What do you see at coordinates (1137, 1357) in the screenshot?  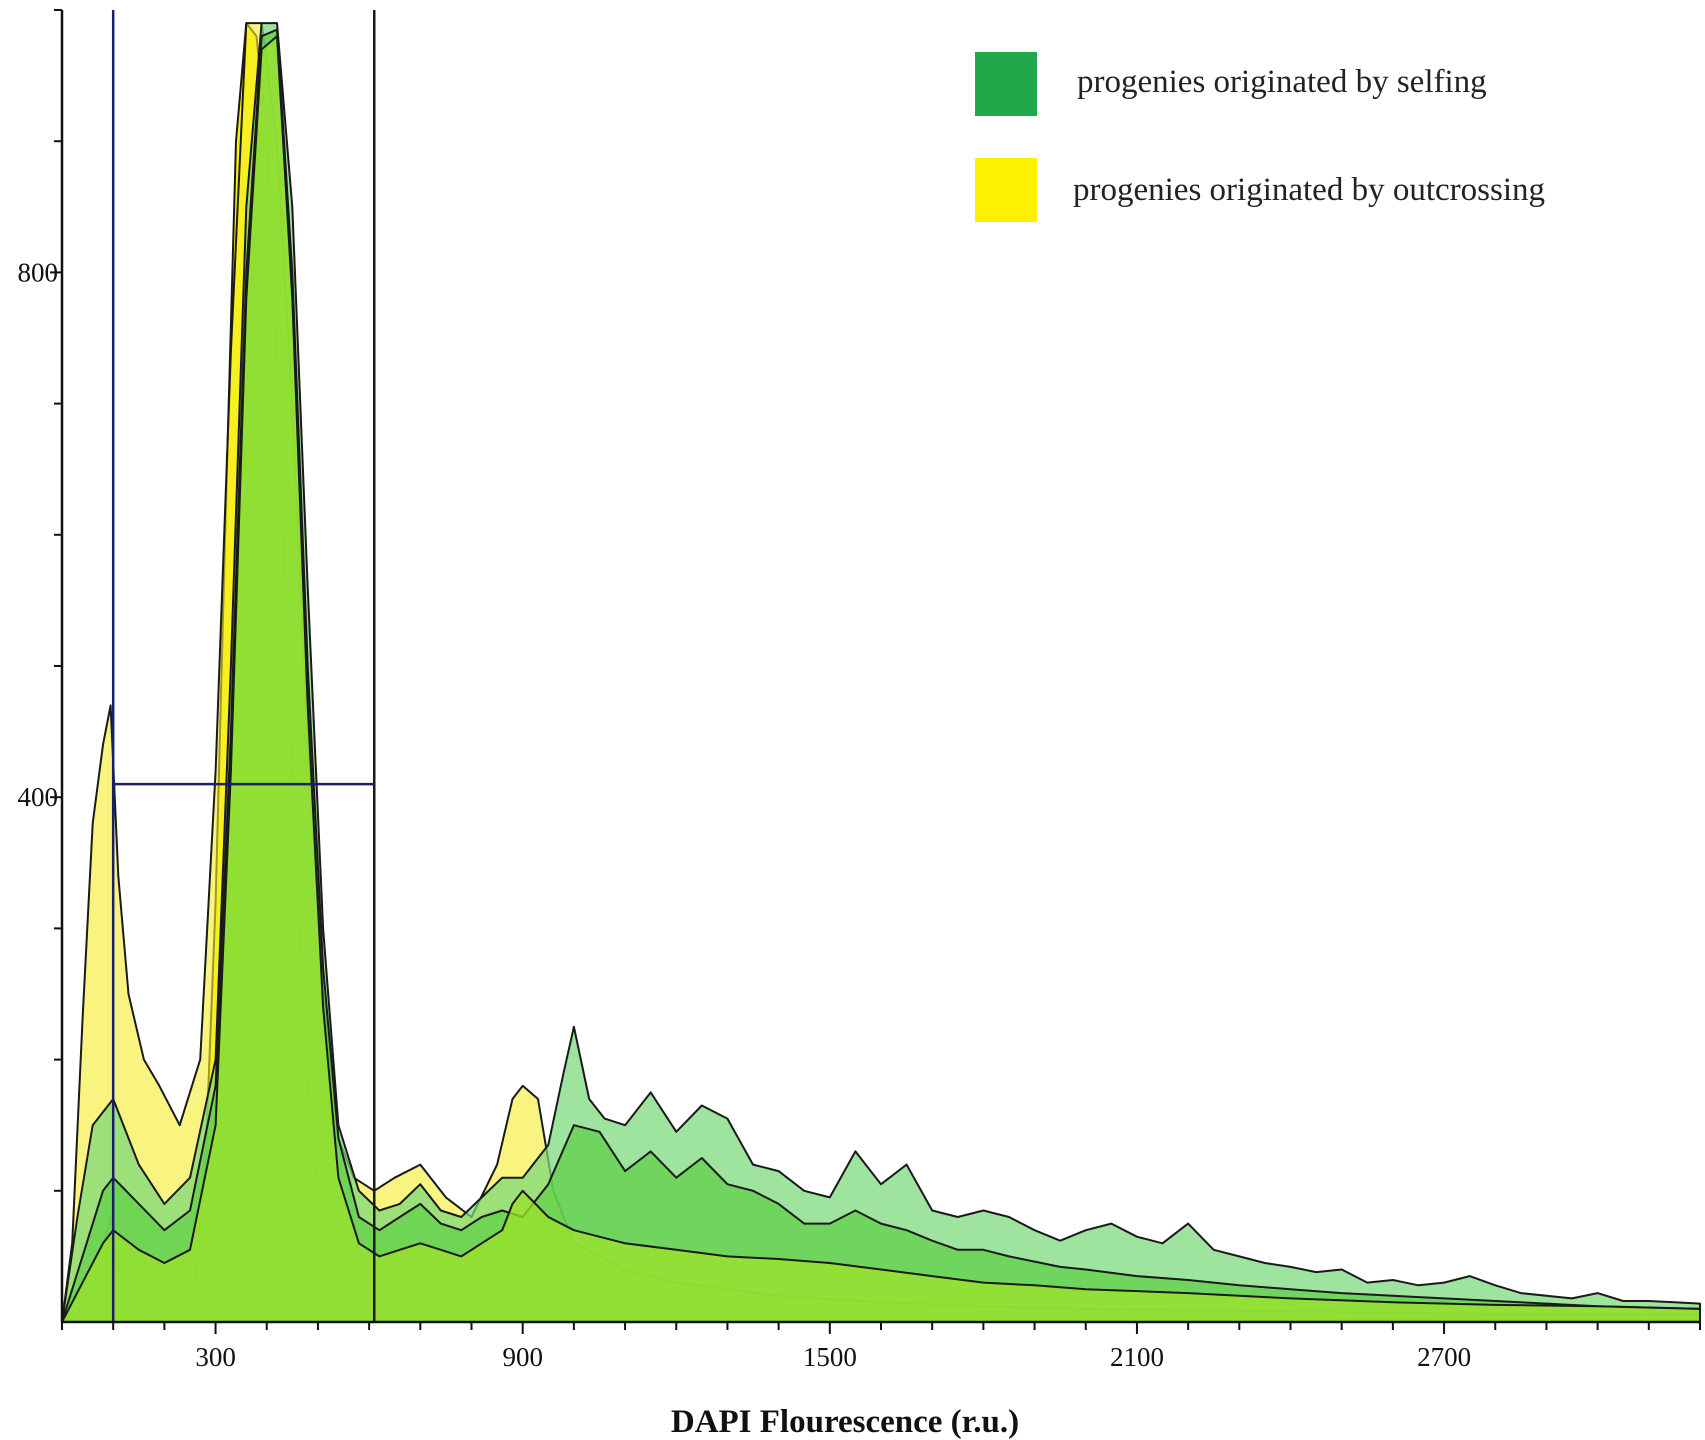 I see `x-tick-label: 2100` at bounding box center [1137, 1357].